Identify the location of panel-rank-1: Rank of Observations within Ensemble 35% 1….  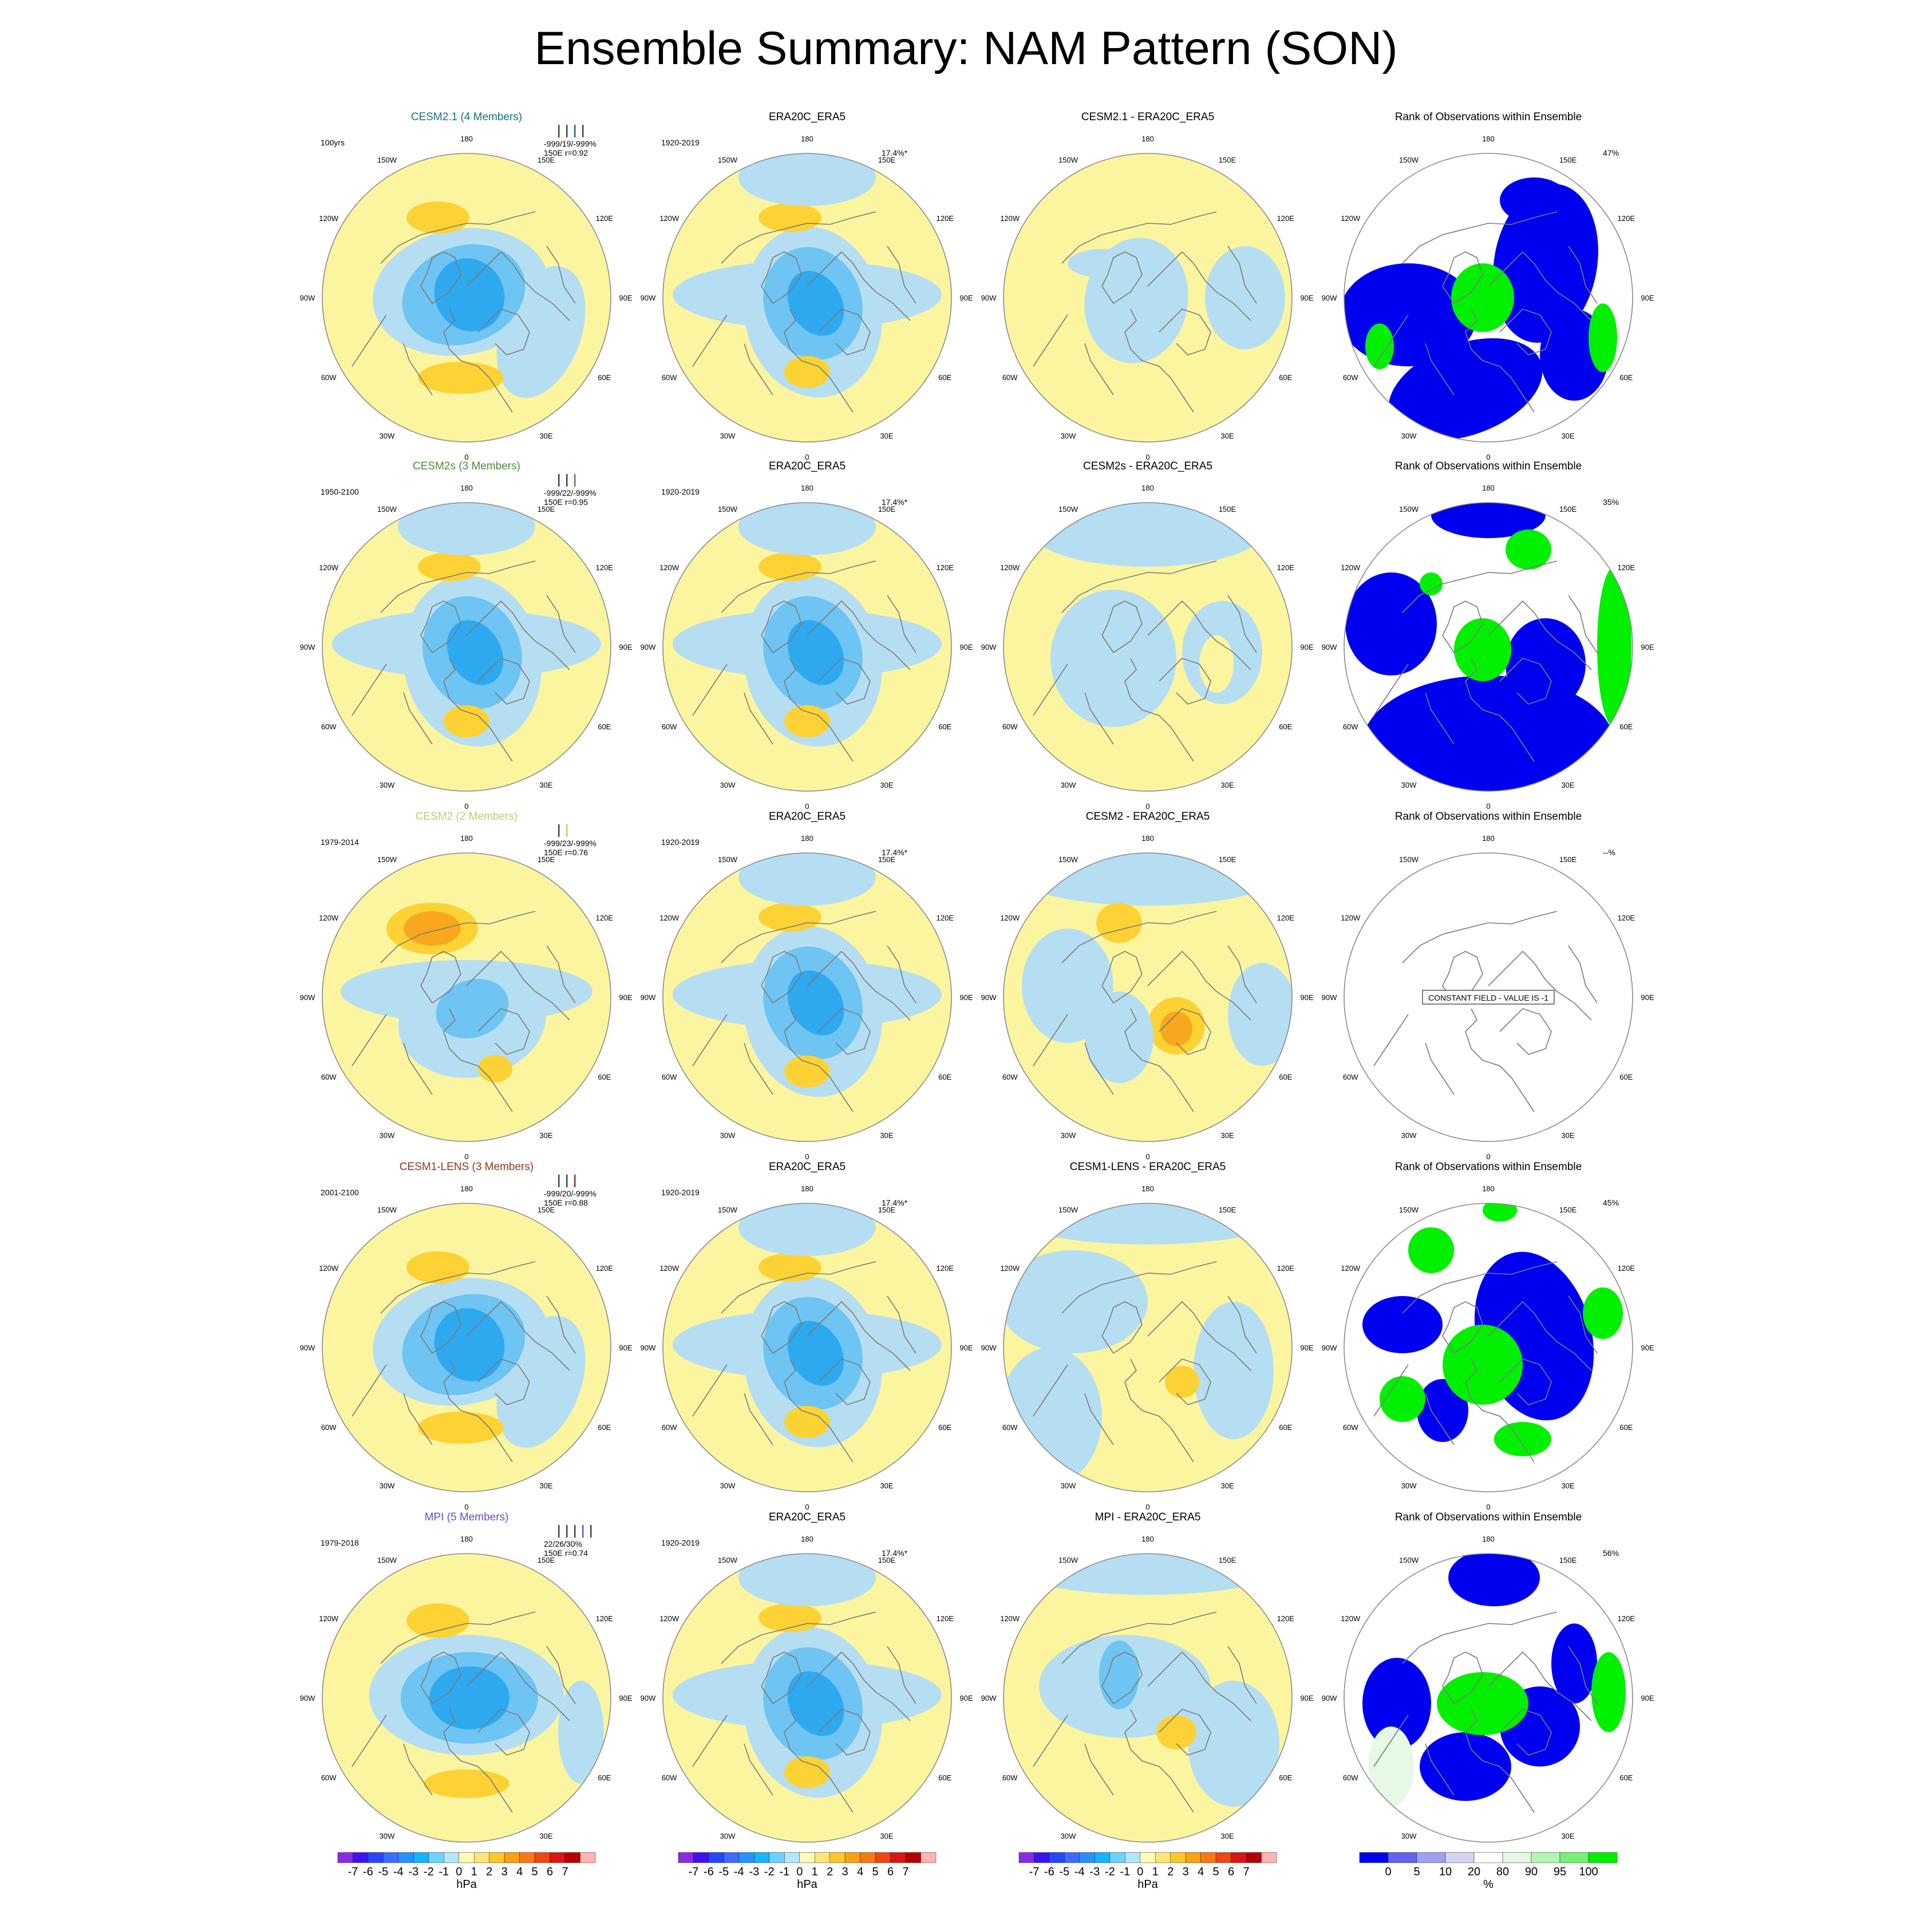
(1488, 635).